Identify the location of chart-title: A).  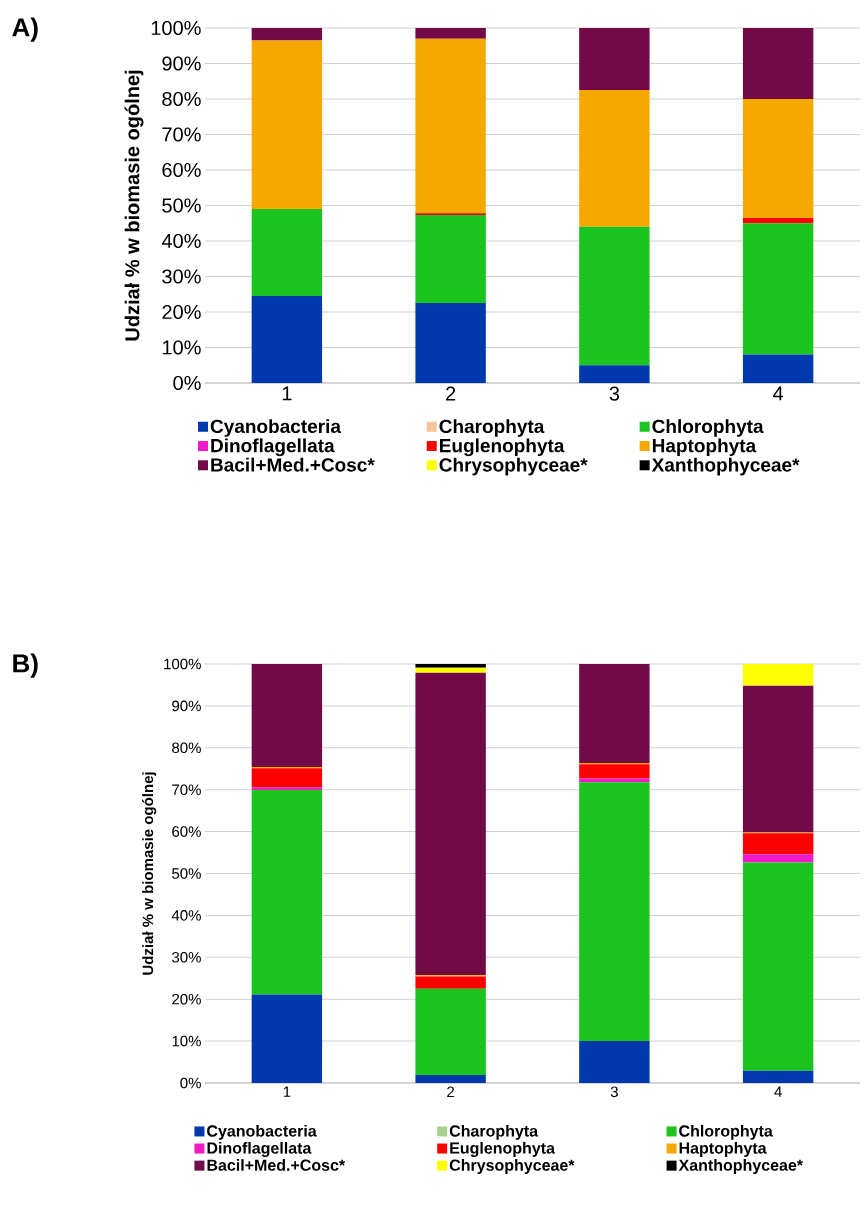
(25, 29).